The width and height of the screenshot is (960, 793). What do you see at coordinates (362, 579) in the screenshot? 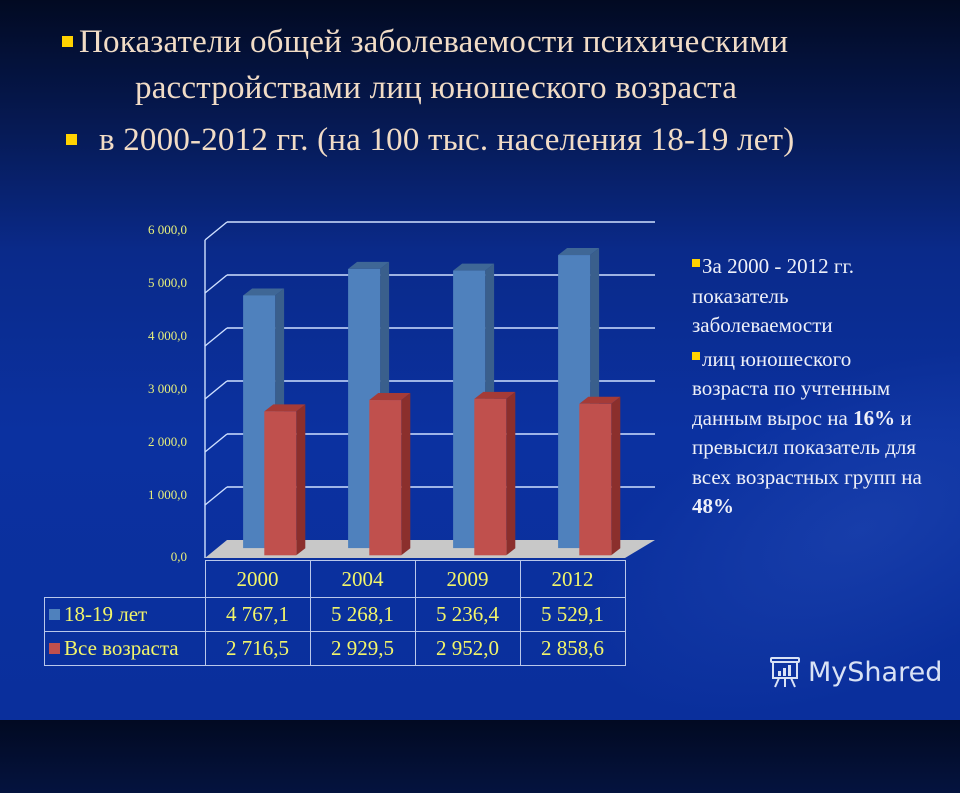
I see `table-header-cell: 2004` at bounding box center [362, 579].